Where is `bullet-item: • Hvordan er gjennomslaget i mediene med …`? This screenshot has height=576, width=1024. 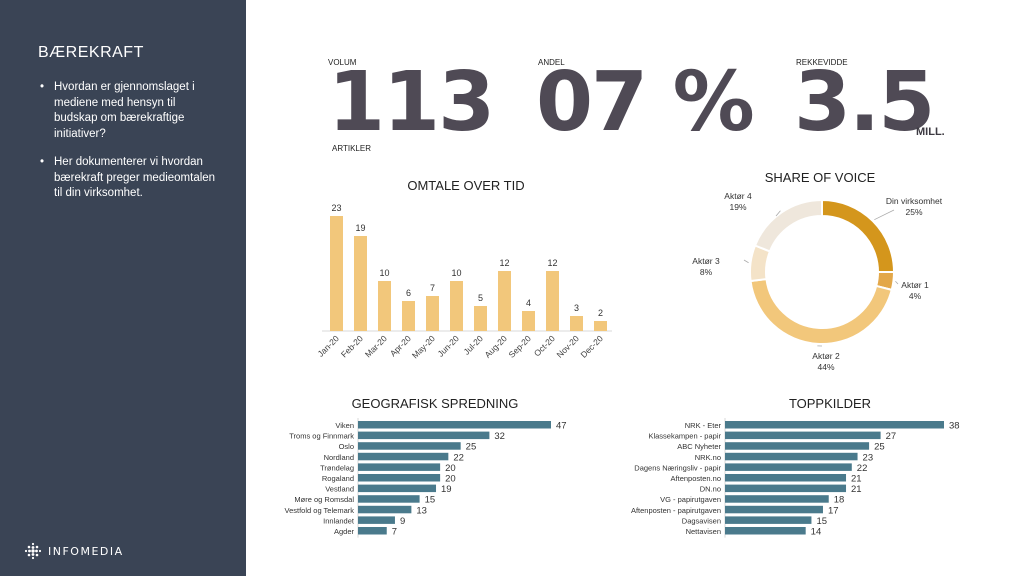 bullet-item: • Hvordan er gjennomslaget i mediene med … is located at coordinates (117, 110).